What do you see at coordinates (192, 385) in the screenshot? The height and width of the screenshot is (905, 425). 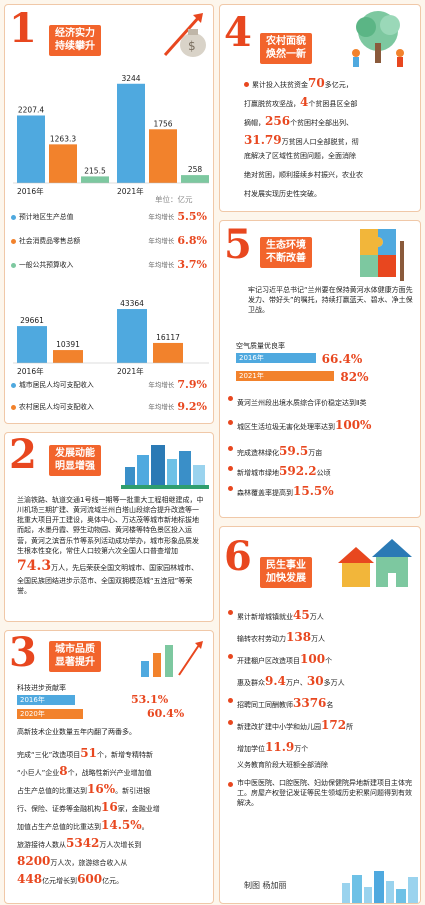 I see `metric-value: 7.9%` at bounding box center [192, 385].